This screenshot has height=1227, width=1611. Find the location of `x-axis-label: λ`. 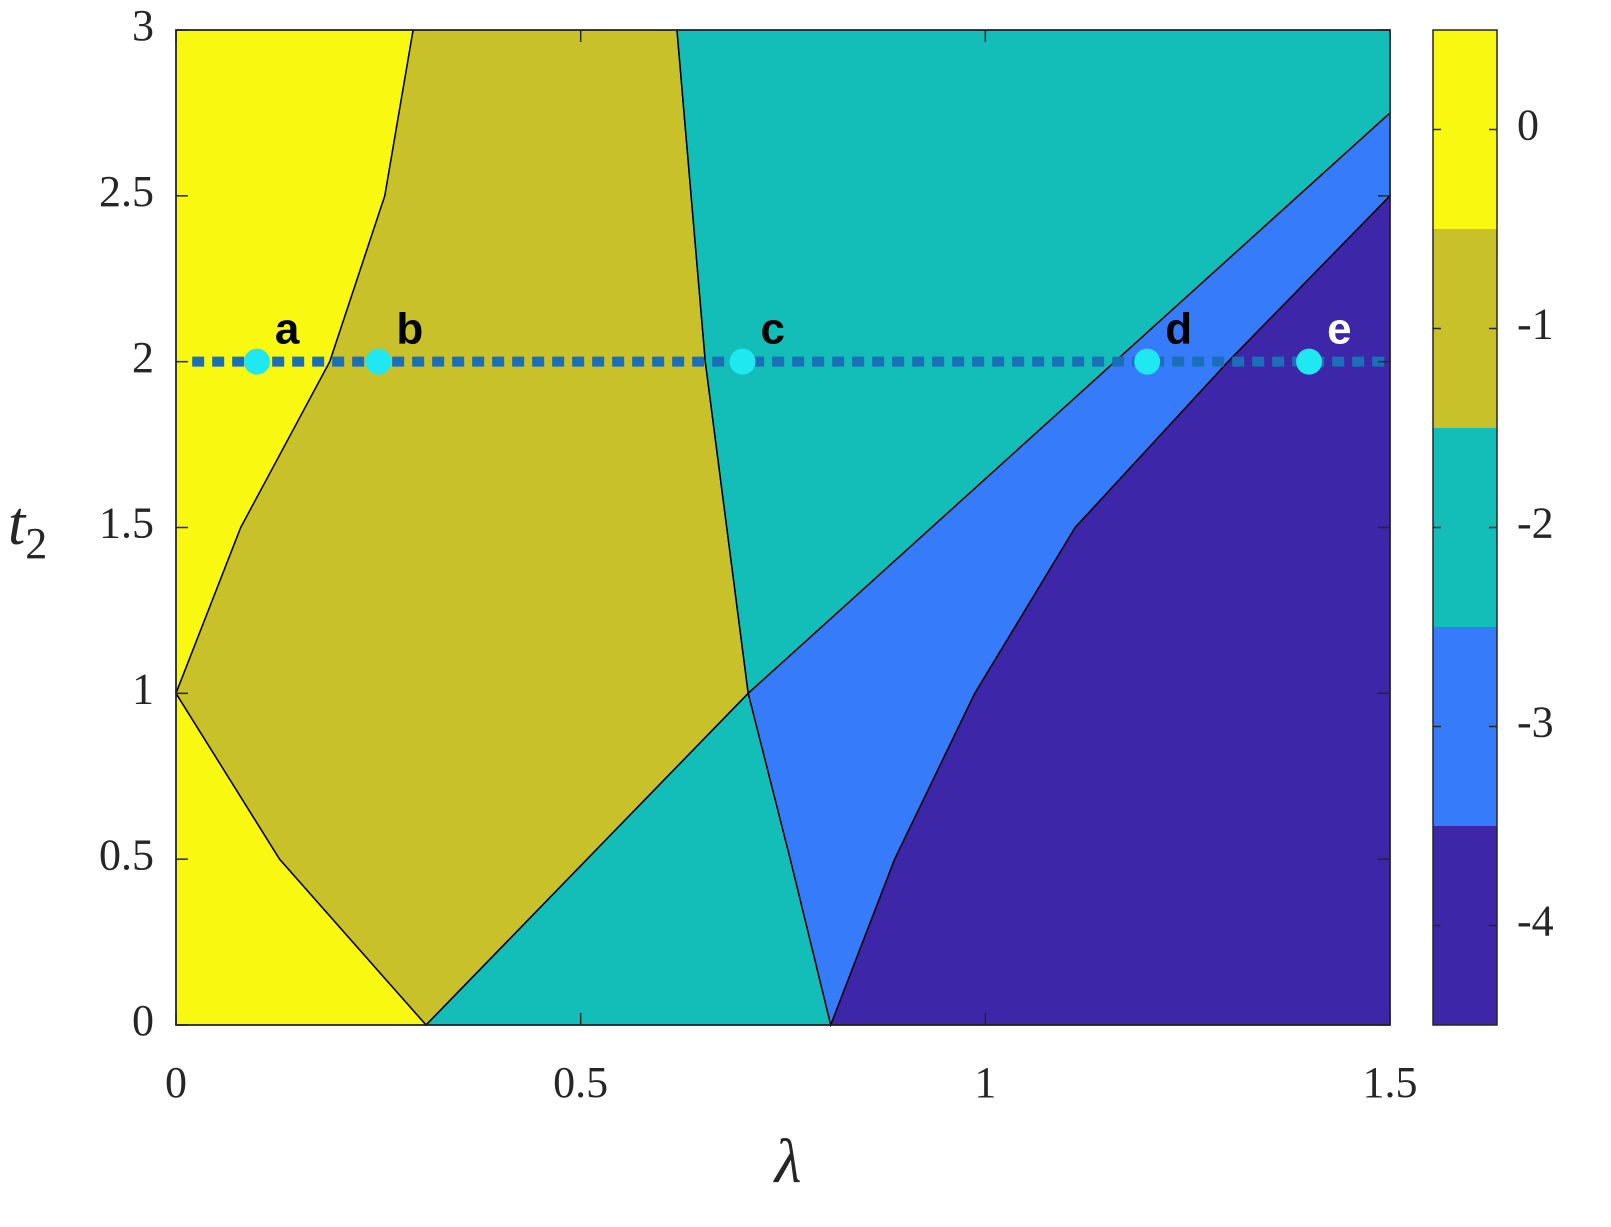

x-axis-label: λ is located at coordinates (787, 1162).